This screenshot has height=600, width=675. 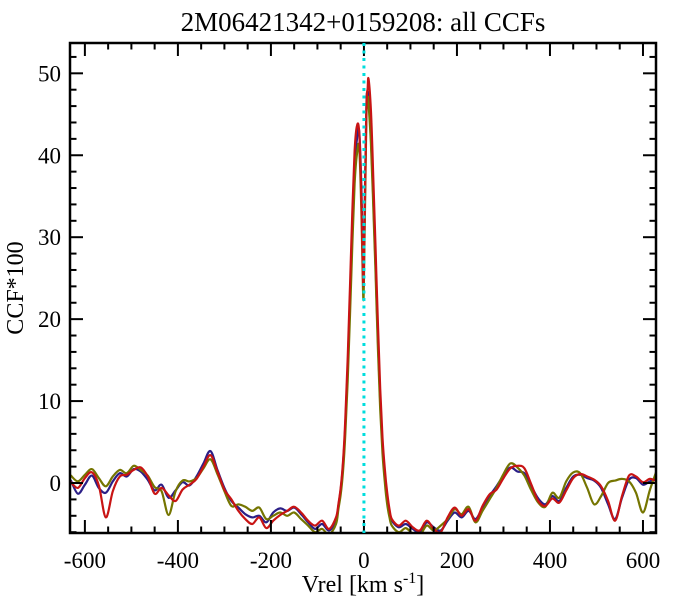 What do you see at coordinates (271, 560) in the screenshot?
I see `x-tick-label: -200` at bounding box center [271, 560].